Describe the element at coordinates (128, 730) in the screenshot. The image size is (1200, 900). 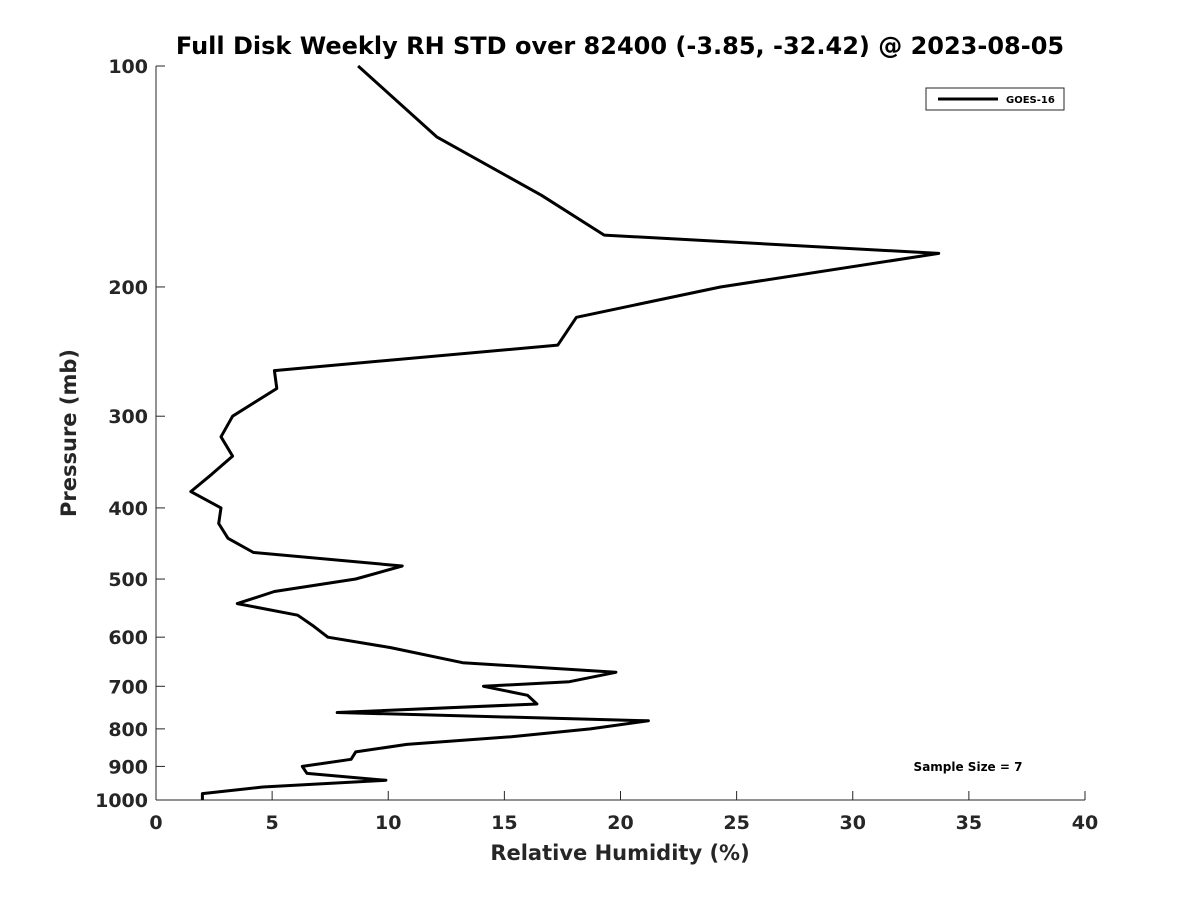
I see `y-tick-label: 800` at that location.